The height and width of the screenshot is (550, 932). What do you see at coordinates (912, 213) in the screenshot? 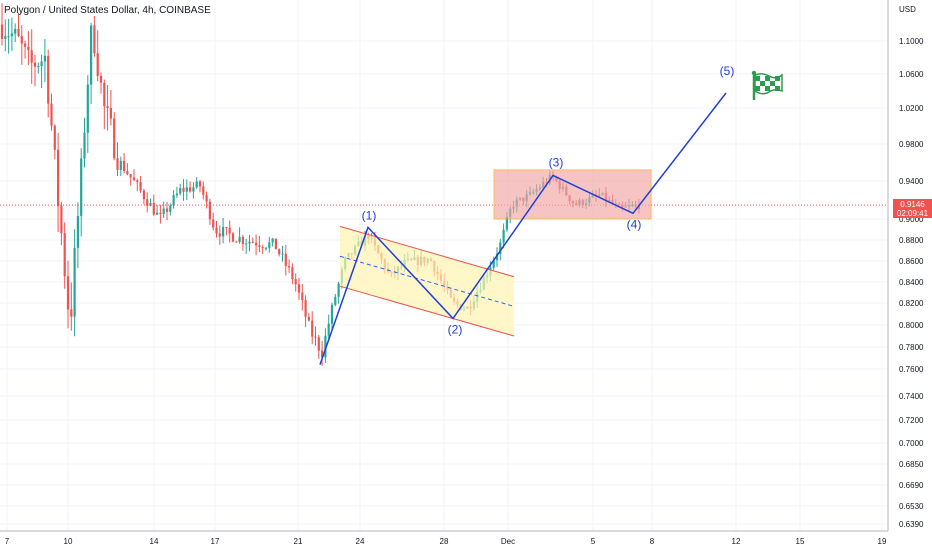
I see `countdown-label: 02:09:41` at bounding box center [912, 213].